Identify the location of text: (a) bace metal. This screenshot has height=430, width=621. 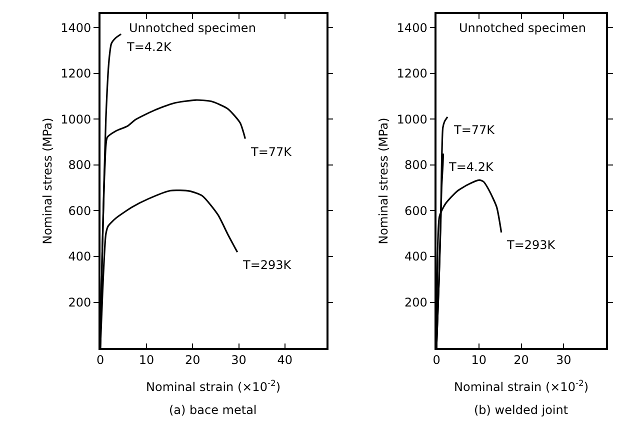
(213, 410).